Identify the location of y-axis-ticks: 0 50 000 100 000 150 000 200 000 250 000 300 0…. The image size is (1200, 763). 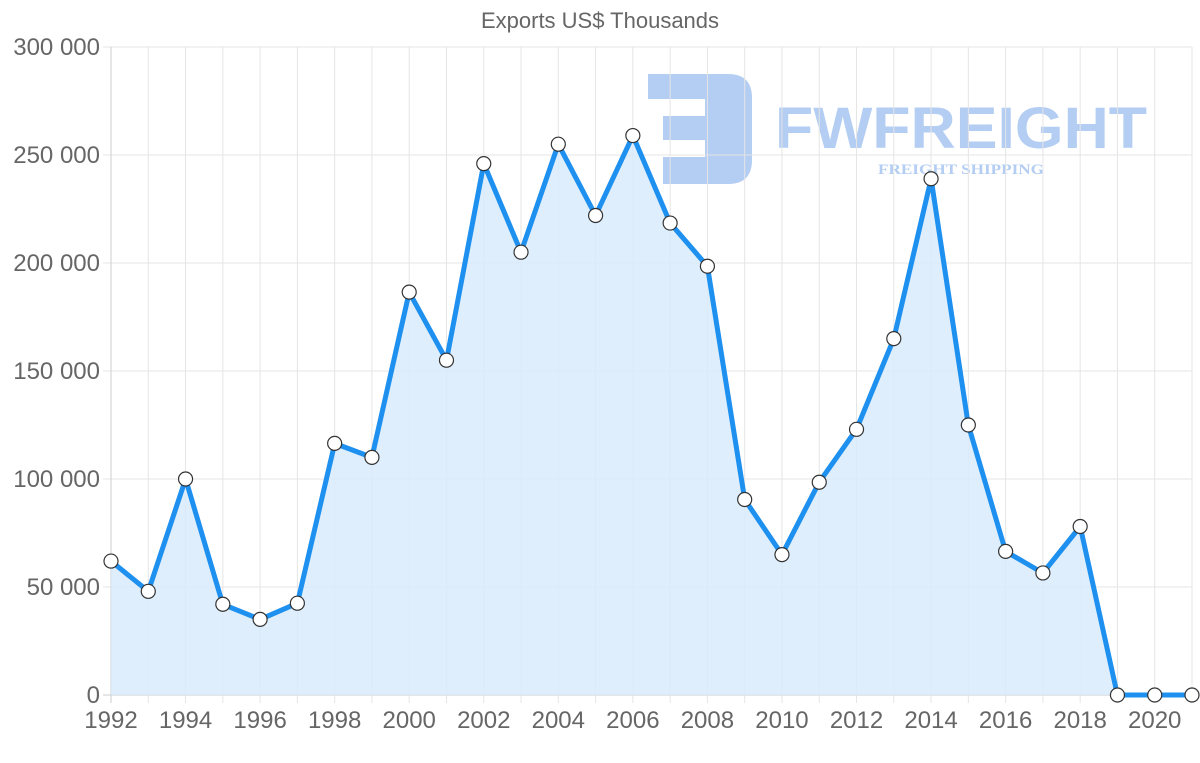
(56, 371).